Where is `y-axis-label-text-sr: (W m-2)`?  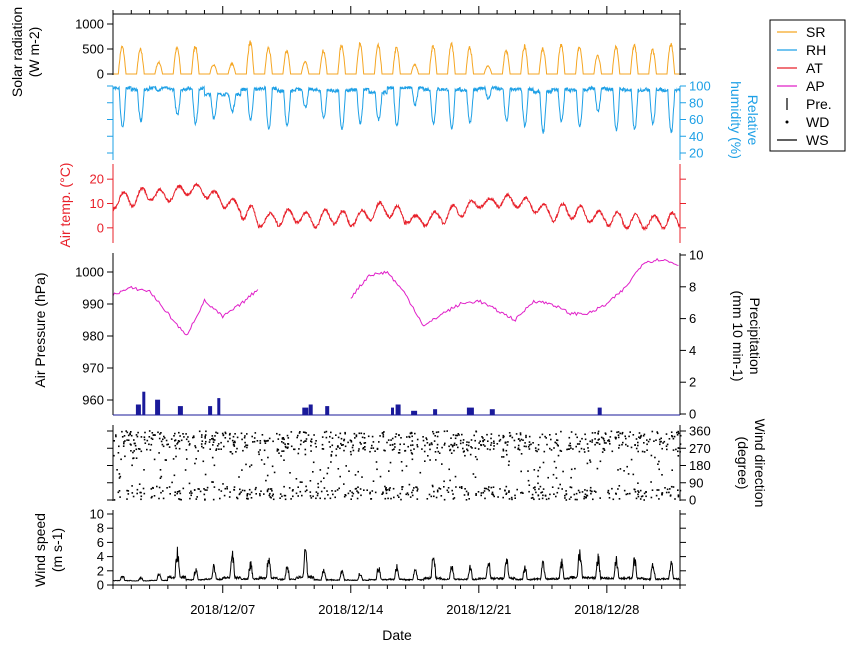 y-axis-label-text-sr: (W m-2) is located at coordinates (34, 52).